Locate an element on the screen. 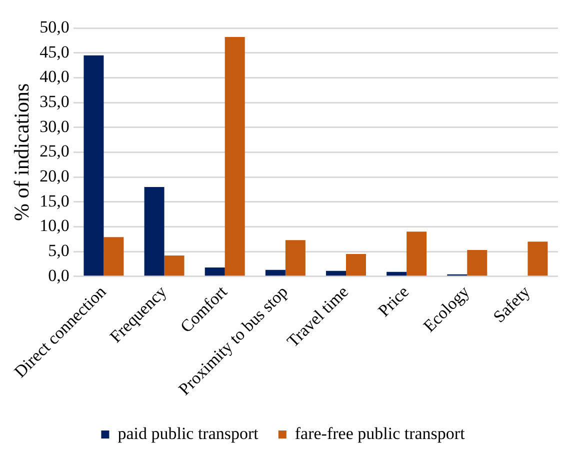 The height and width of the screenshot is (461, 580). y-axis-title: % of indications is located at coordinates (22, 152).